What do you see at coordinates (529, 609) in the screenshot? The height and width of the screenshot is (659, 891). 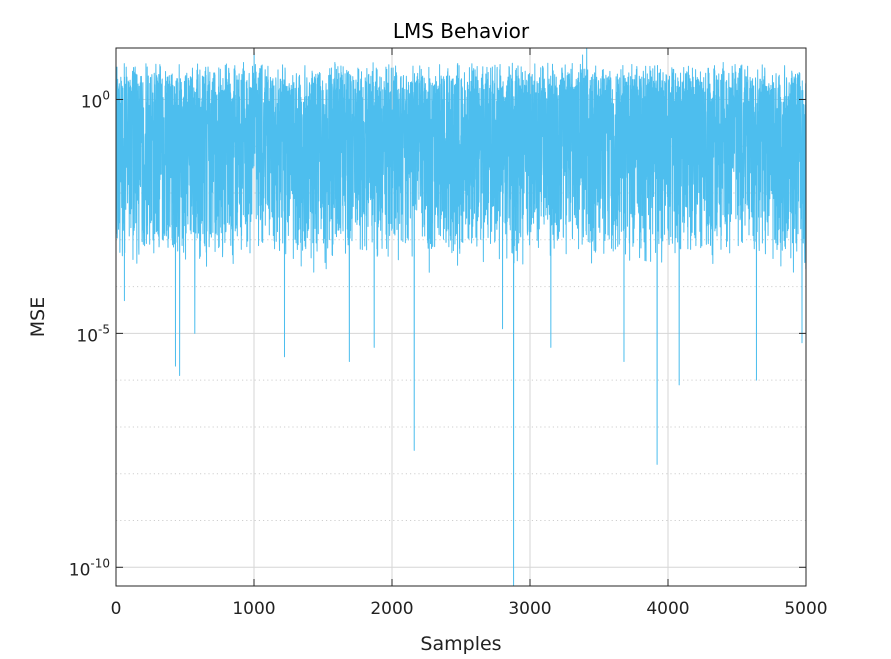 I see `x-tick-label-3: 3000` at bounding box center [529, 609].